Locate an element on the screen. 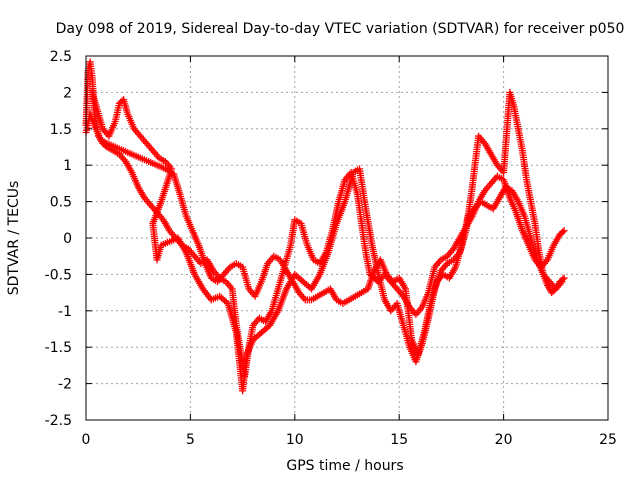 This screenshot has height=480, width=640. x-tick-label: 20 is located at coordinates (504, 440).